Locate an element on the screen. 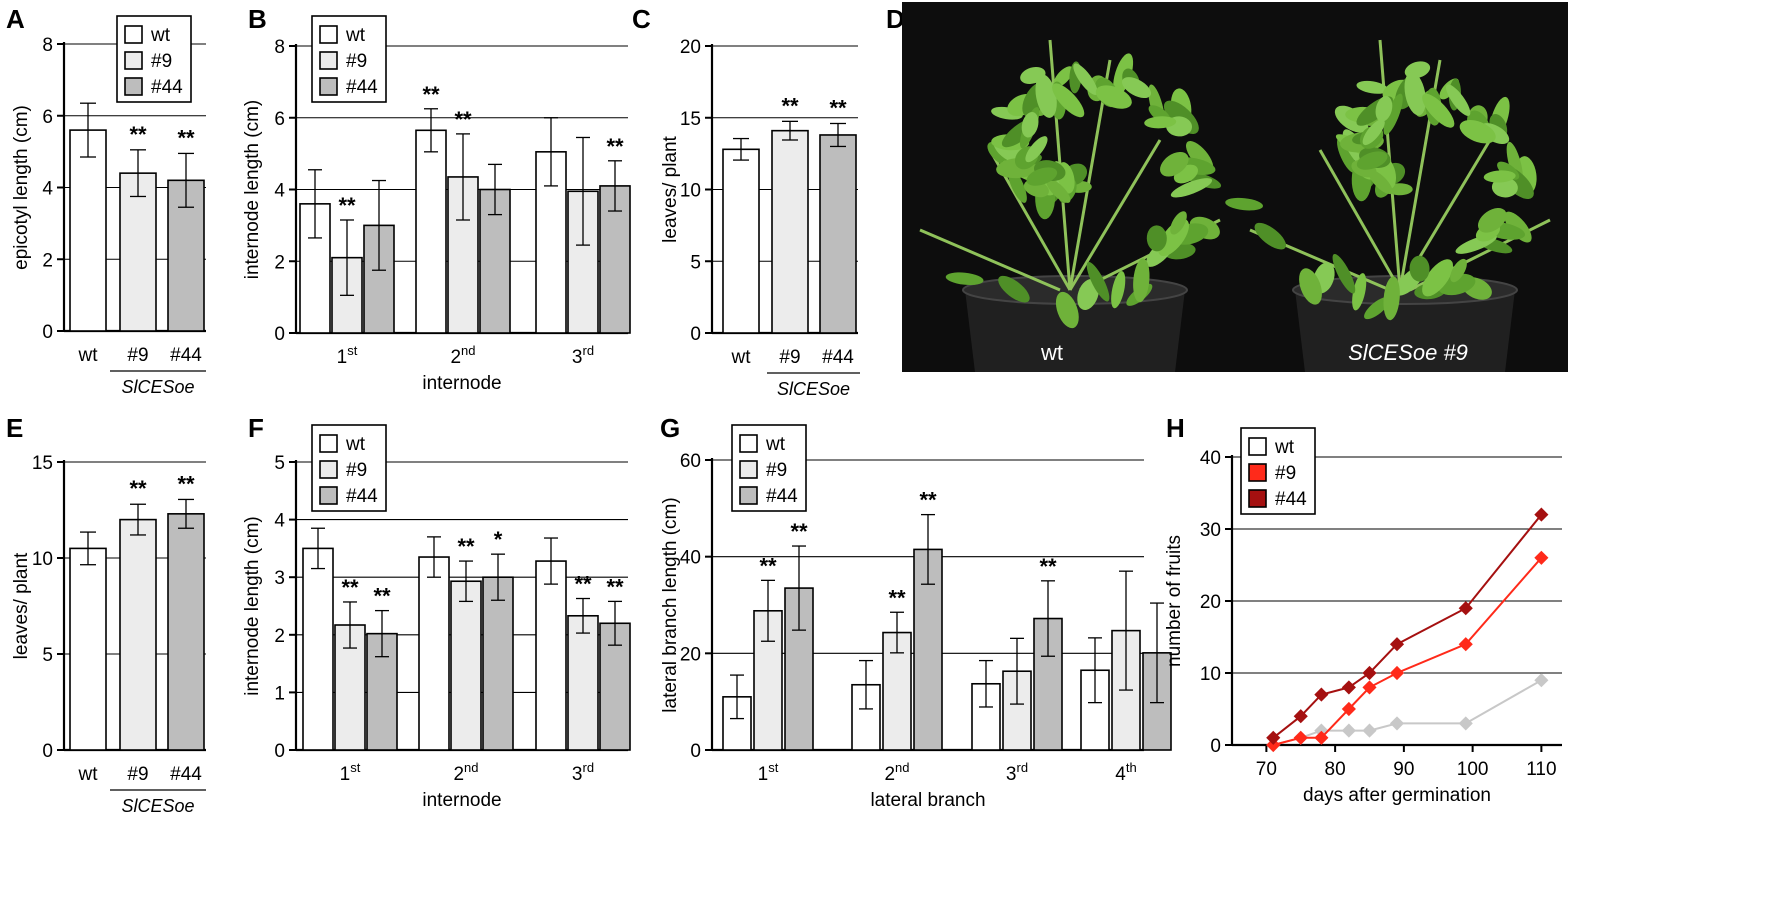 The height and width of the screenshot is (911, 1772). x-axis-label: internode is located at coordinates (461, 800).